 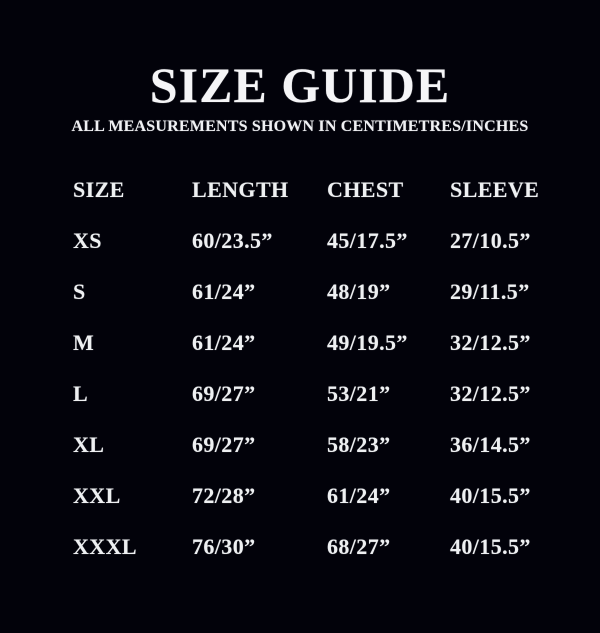 I want to click on page-title: SIZE GUIDE, so click(x=300, y=85).